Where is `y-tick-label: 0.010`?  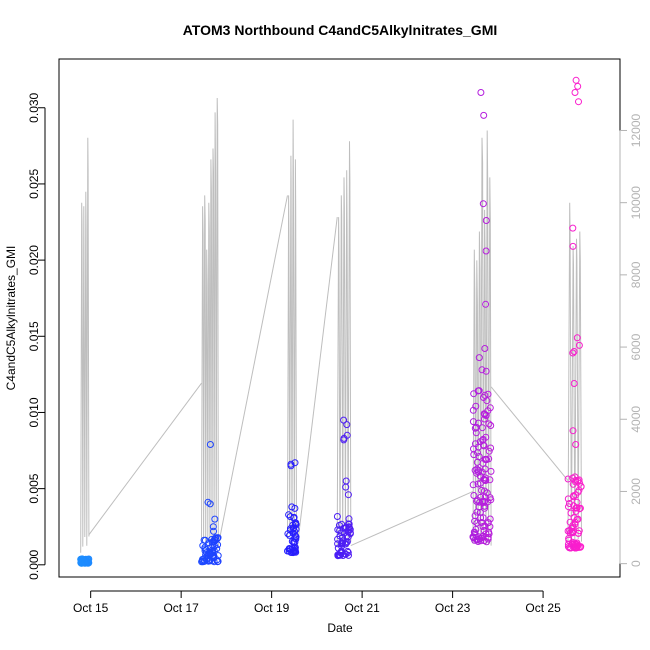
y-tick-label: 0.010 is located at coordinates (34, 412).